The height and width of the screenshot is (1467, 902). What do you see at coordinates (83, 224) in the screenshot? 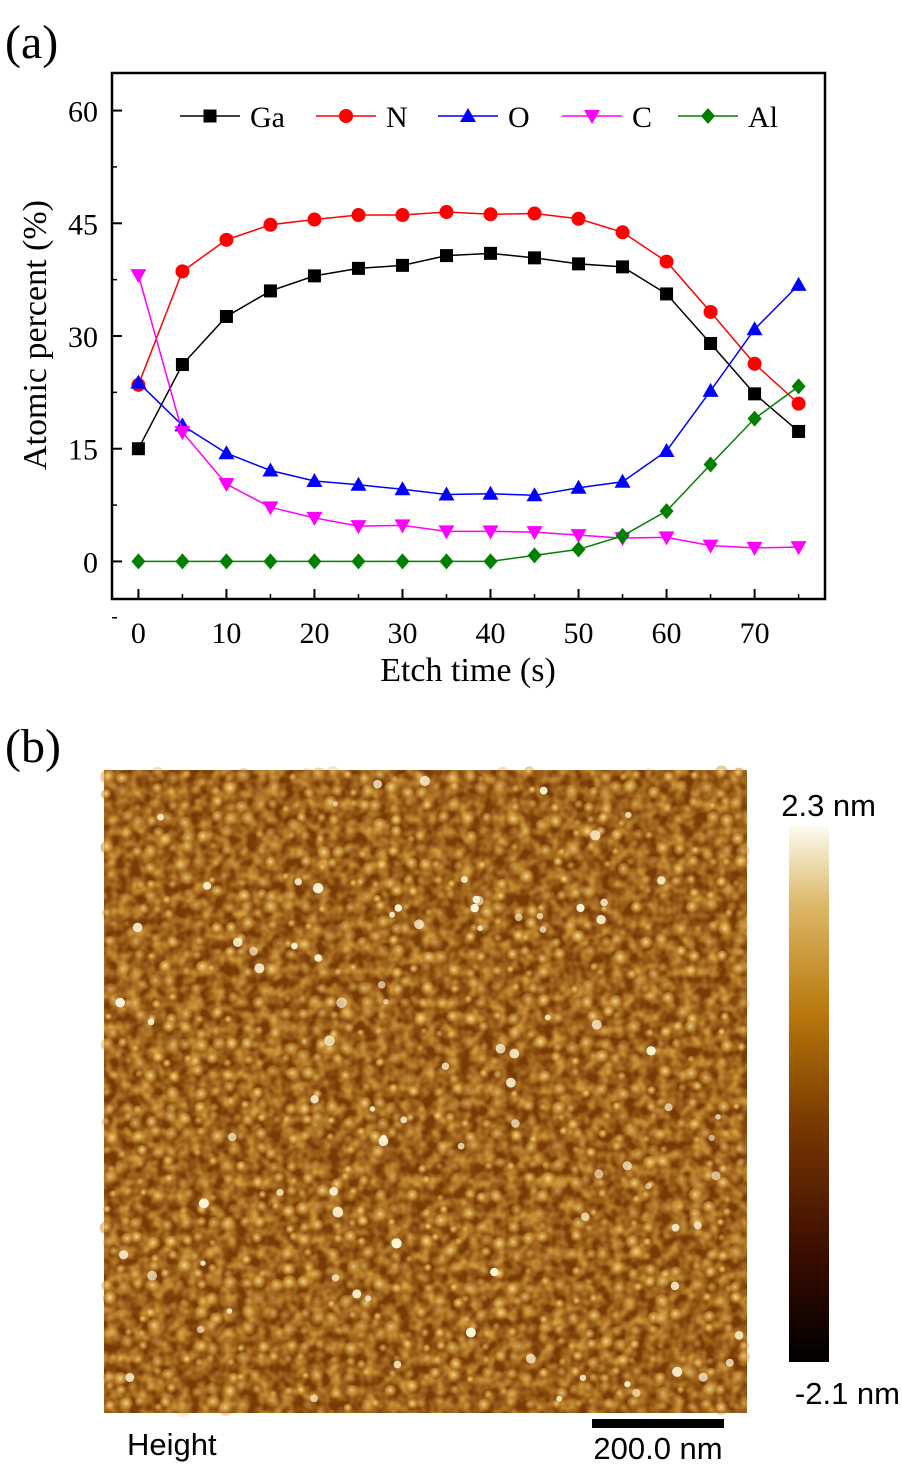
I see `y-tick-label: 45` at bounding box center [83, 224].